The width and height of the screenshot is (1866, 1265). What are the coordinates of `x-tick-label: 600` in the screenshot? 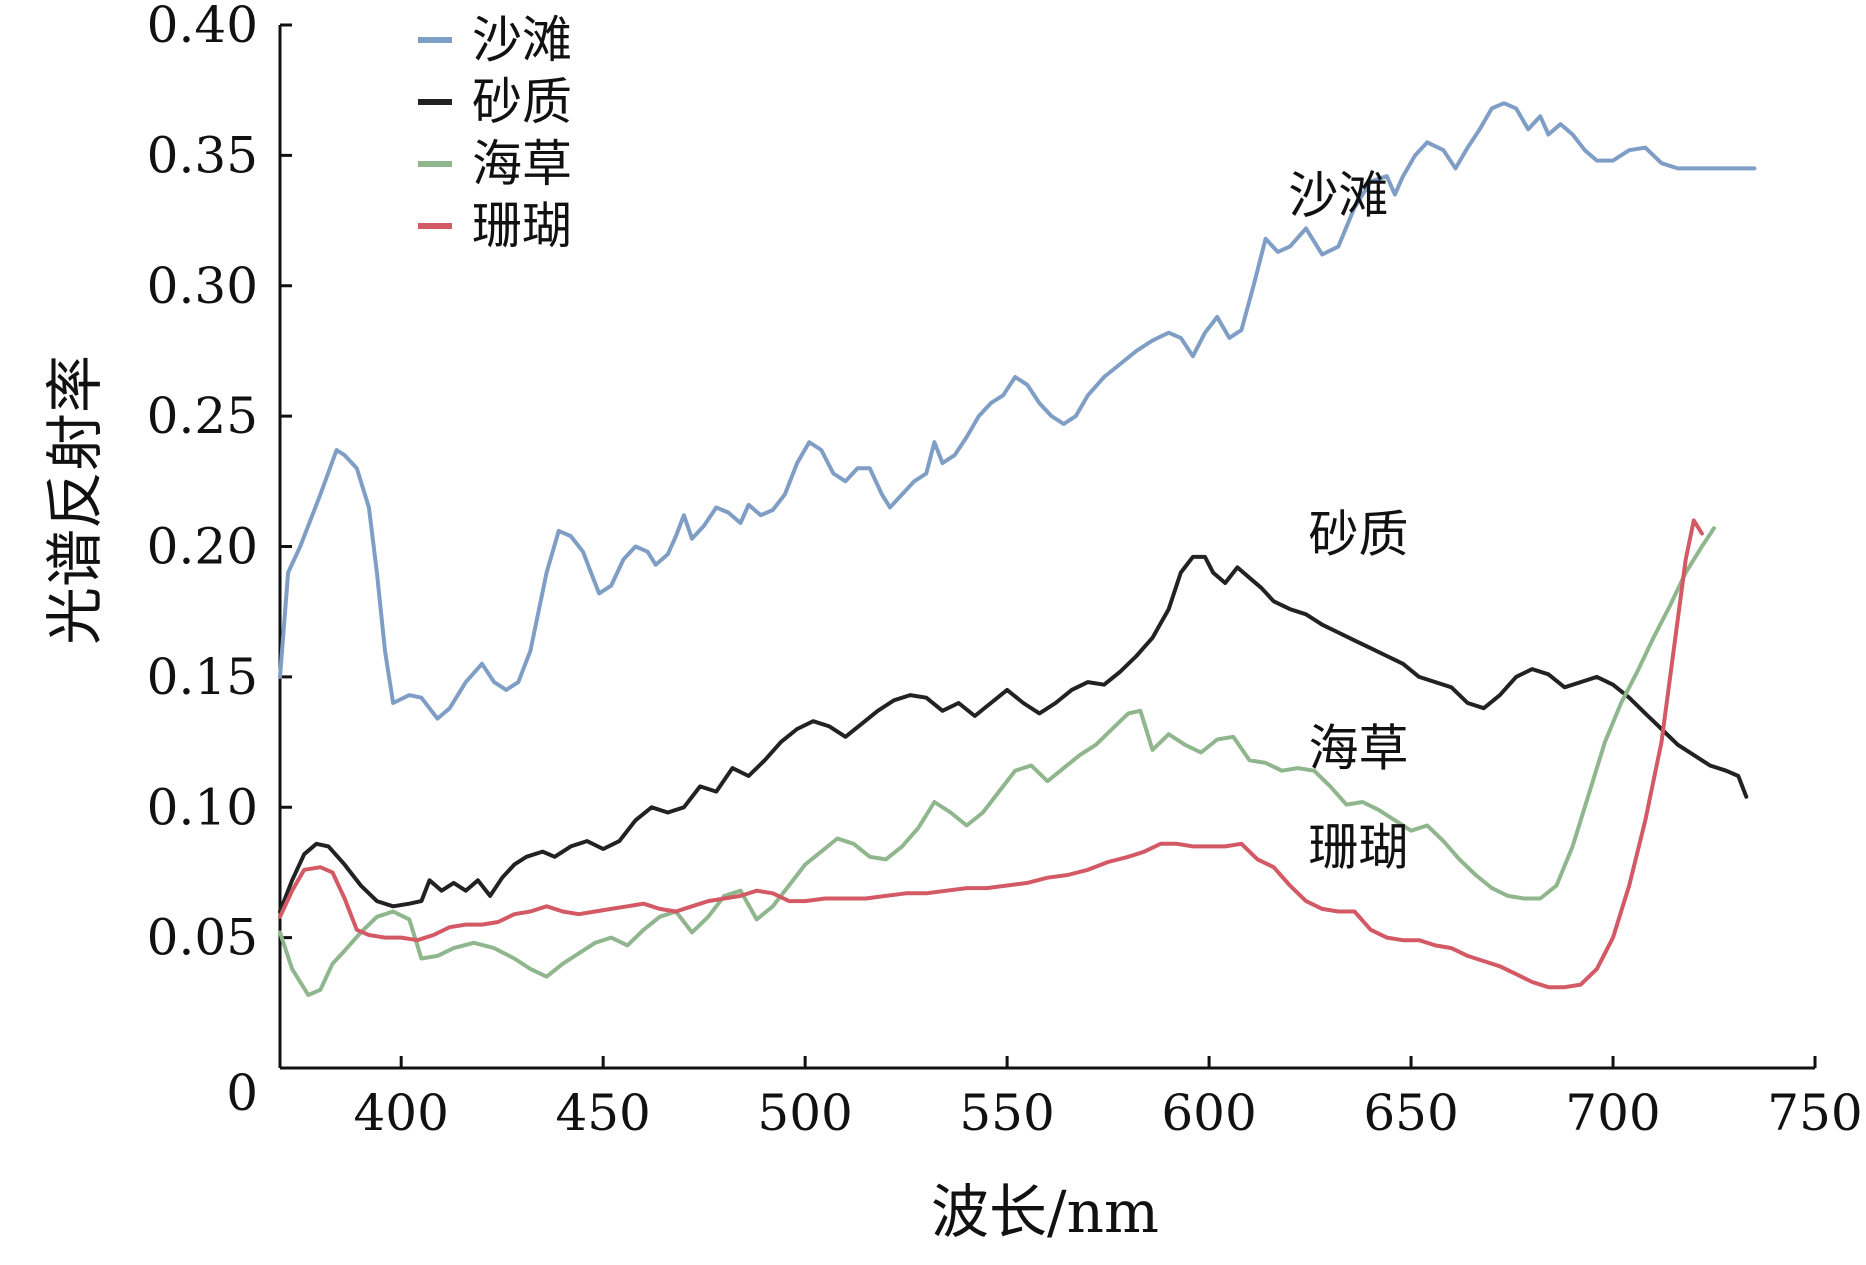 It's located at (1208, 1113).